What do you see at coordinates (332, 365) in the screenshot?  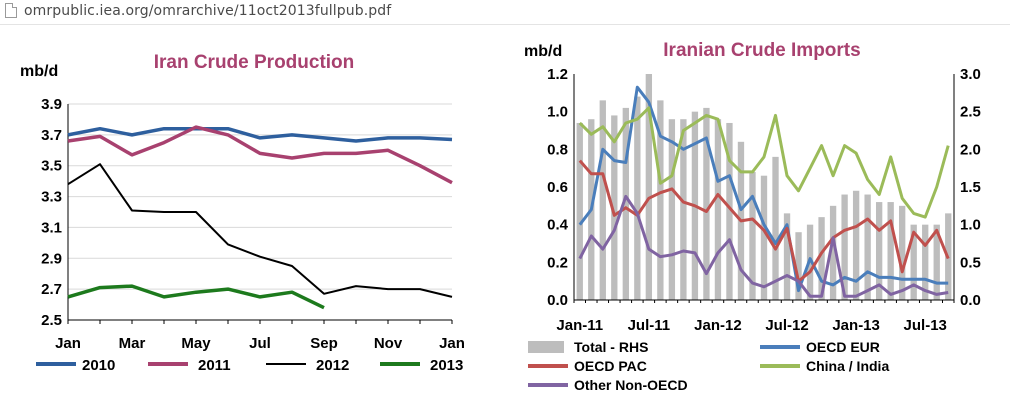 I see `left-legend-label-2012: 2012` at bounding box center [332, 365].